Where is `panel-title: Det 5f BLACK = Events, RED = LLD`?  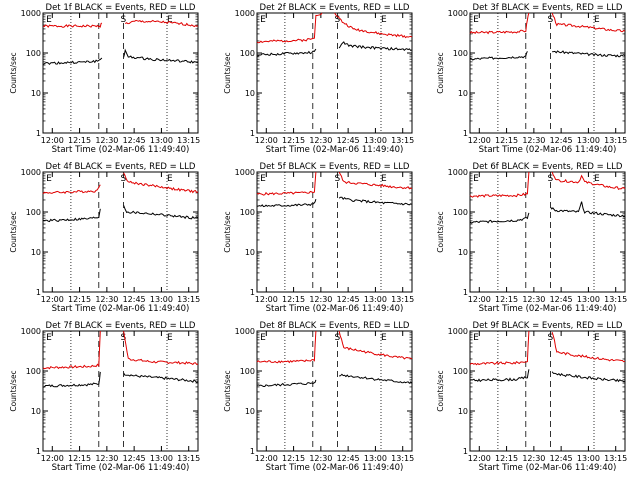 panel-title: Det 5f BLACK = Events, RED = LLD is located at coordinates (335, 167).